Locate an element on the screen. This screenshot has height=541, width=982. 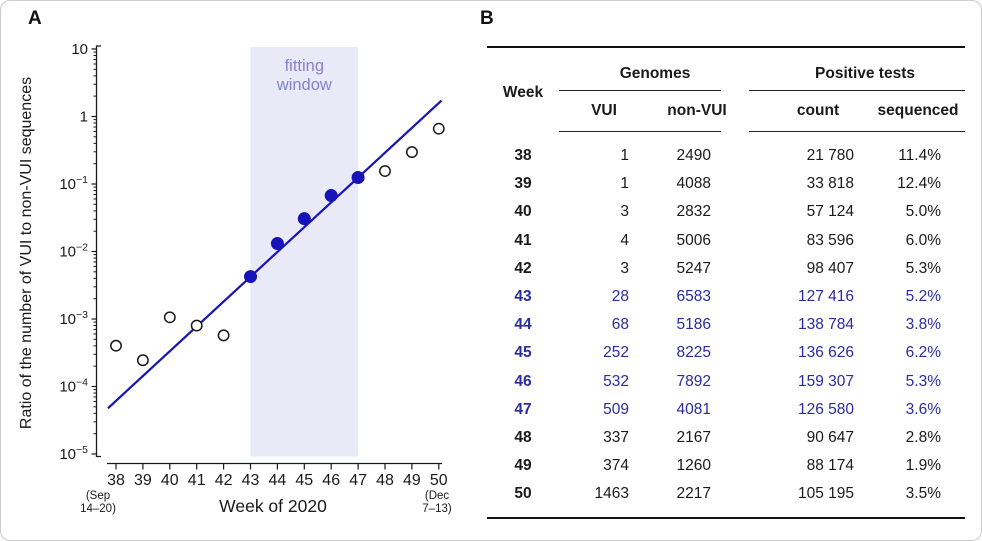
table-row-week-47: 47 509 4081 126 580 3.6% is located at coordinates (726, 410).